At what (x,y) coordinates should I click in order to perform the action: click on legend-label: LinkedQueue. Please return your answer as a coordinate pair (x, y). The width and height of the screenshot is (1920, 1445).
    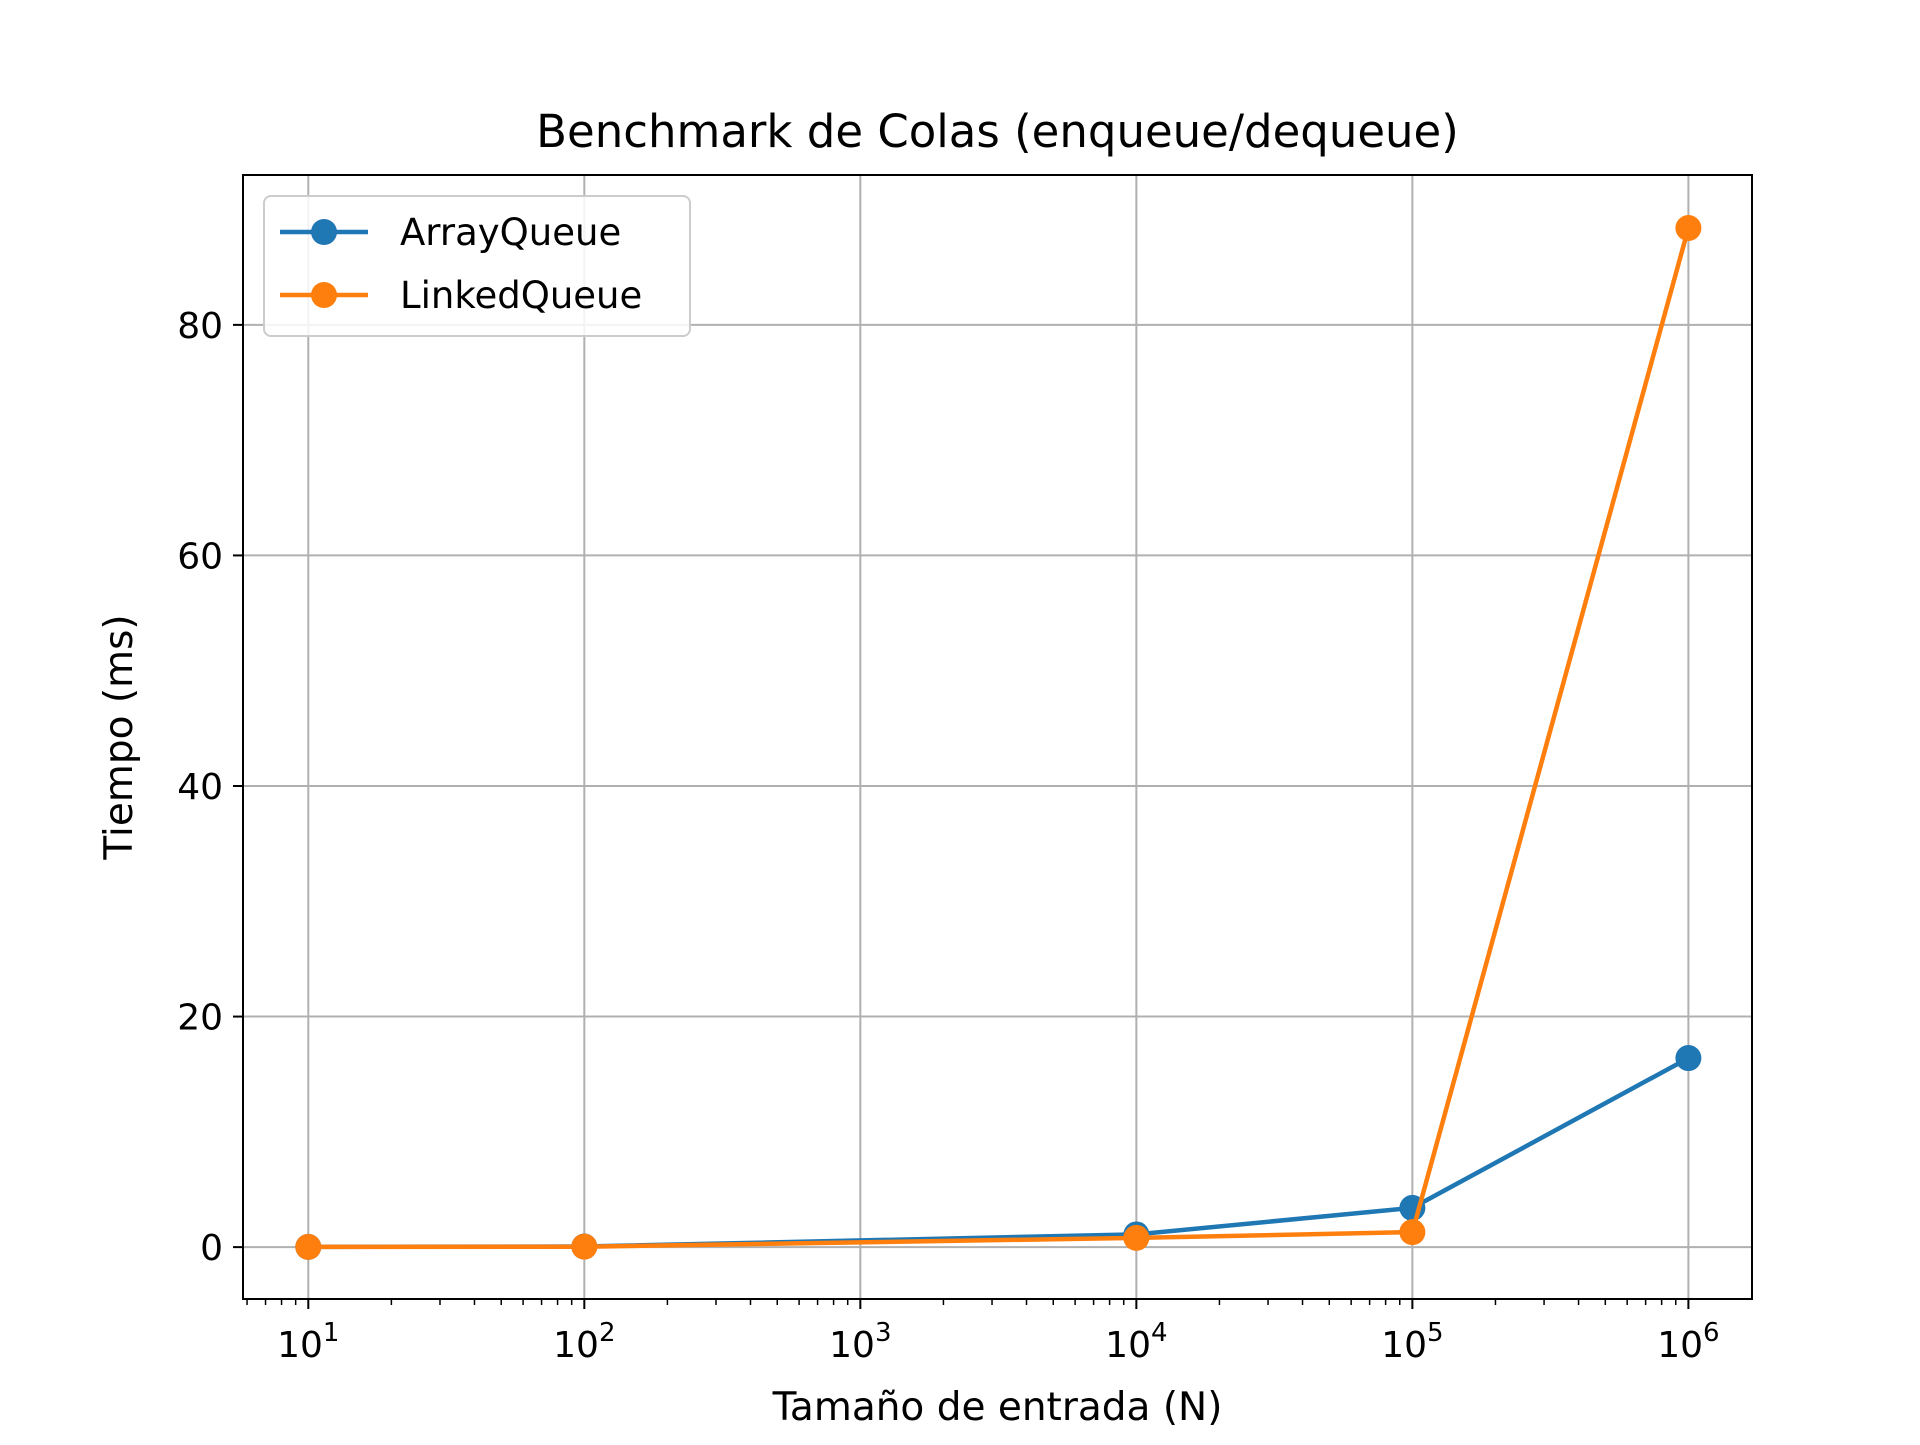
    Looking at the image, I should click on (521, 295).